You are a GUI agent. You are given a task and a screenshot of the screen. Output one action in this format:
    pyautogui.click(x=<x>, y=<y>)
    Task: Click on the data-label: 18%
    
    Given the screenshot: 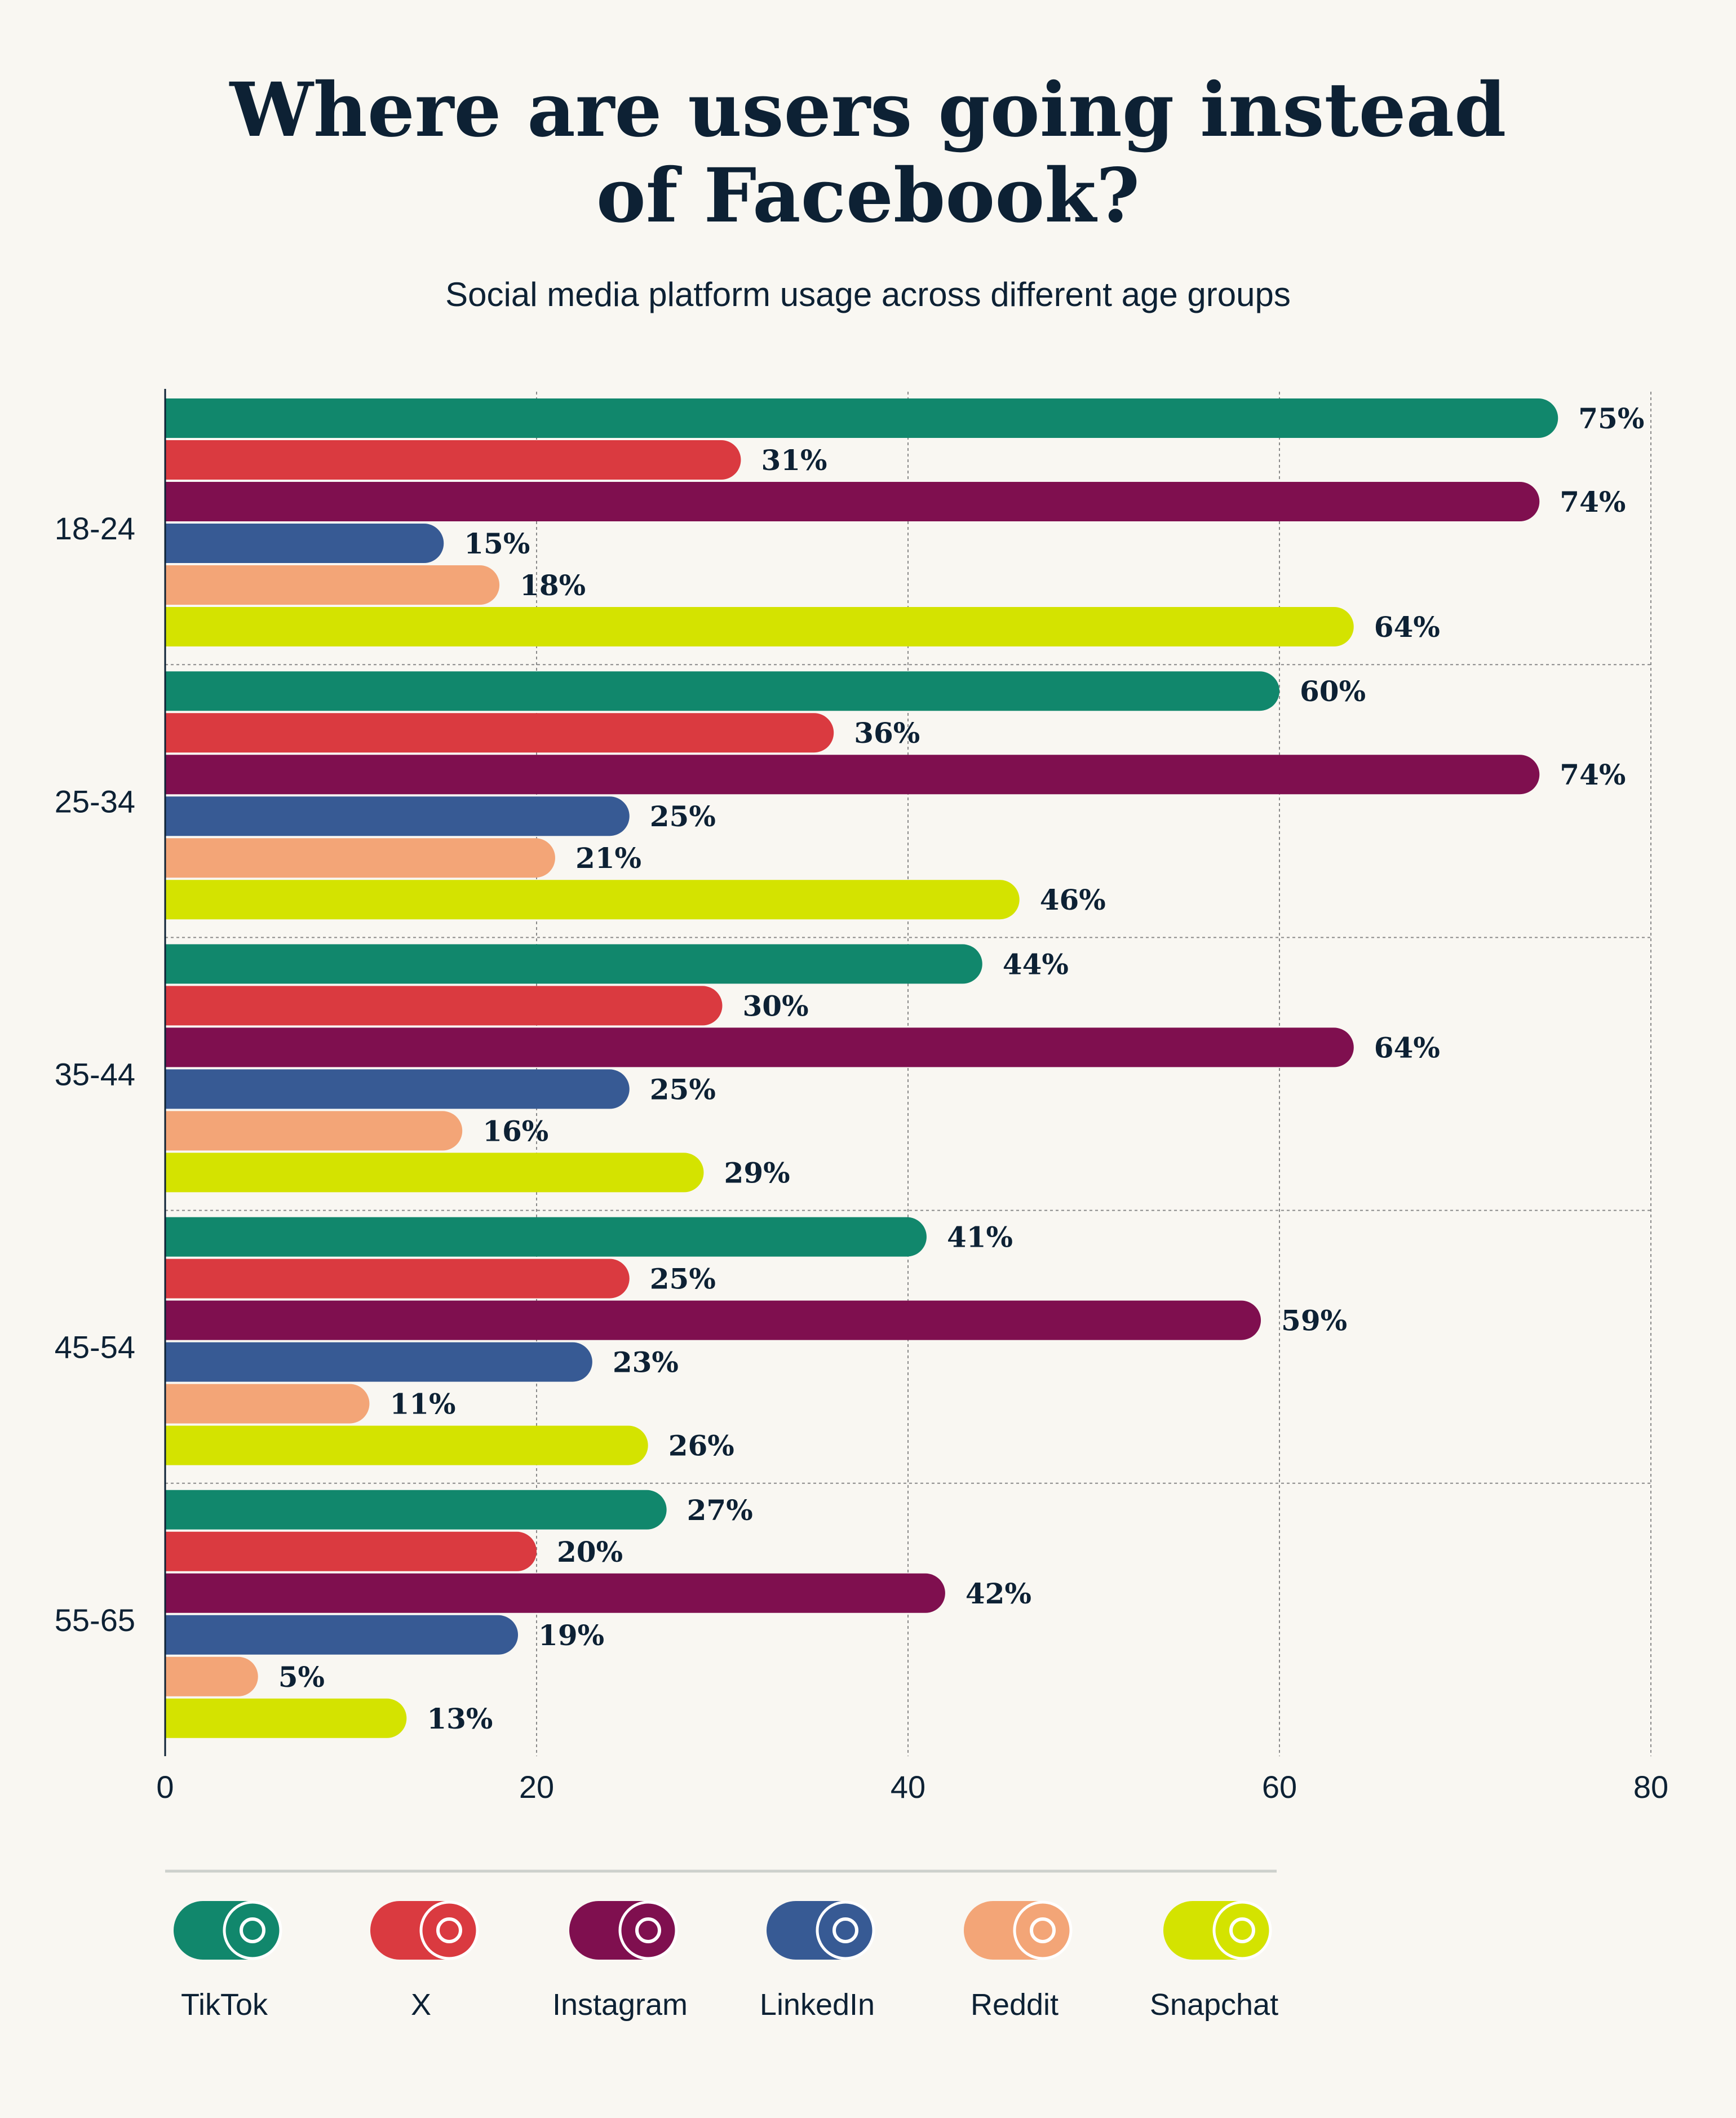 What is the action you would take?
    pyautogui.click(x=553, y=585)
    